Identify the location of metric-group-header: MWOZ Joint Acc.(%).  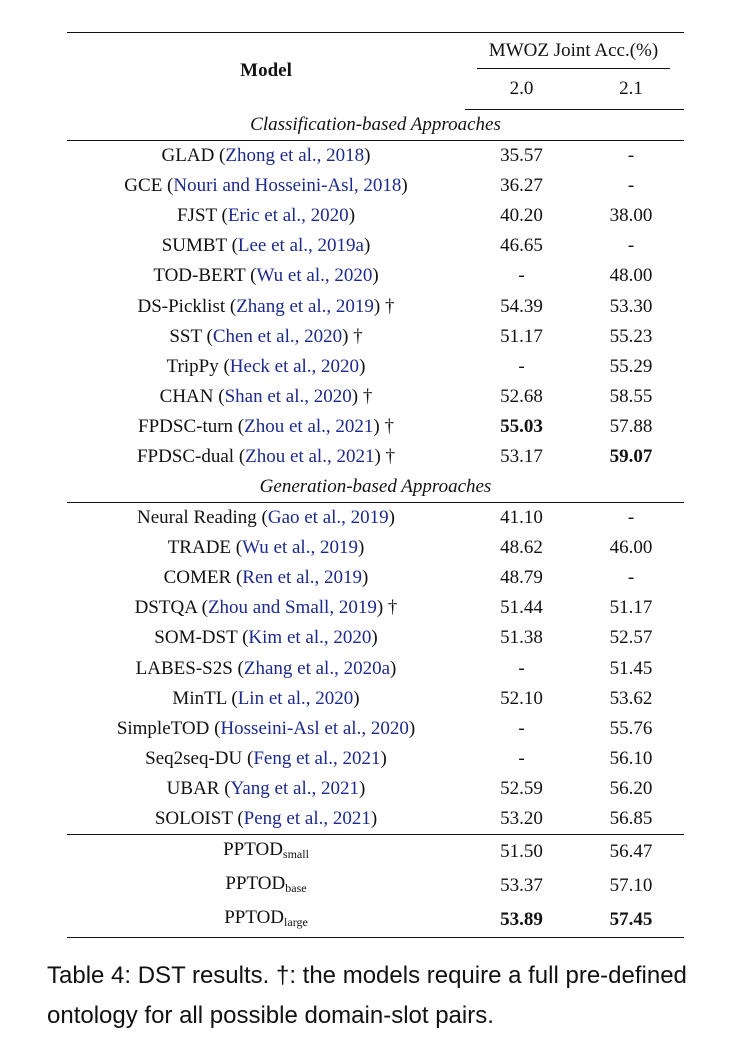
(574, 50).